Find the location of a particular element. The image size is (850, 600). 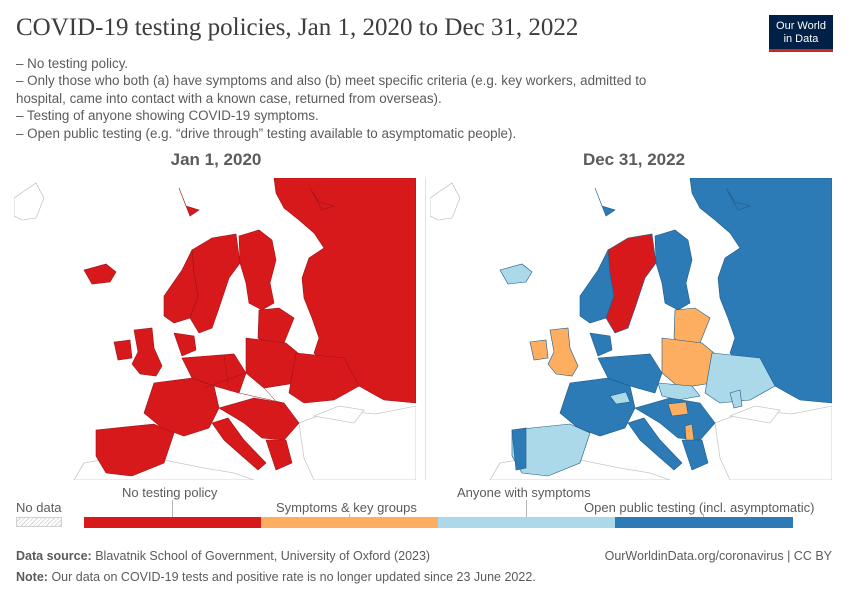

slovakia-region is located at coordinates (679, 391).